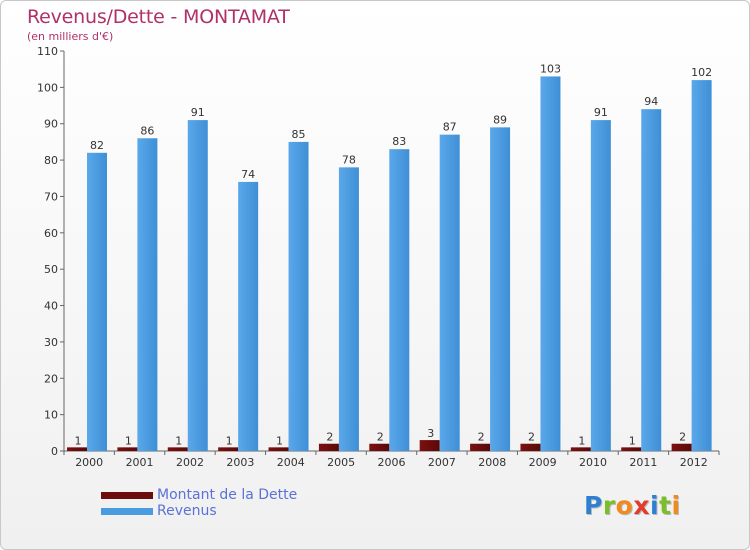  Describe the element at coordinates (694, 462) in the screenshot. I see `x-tick-label: 2012` at that location.